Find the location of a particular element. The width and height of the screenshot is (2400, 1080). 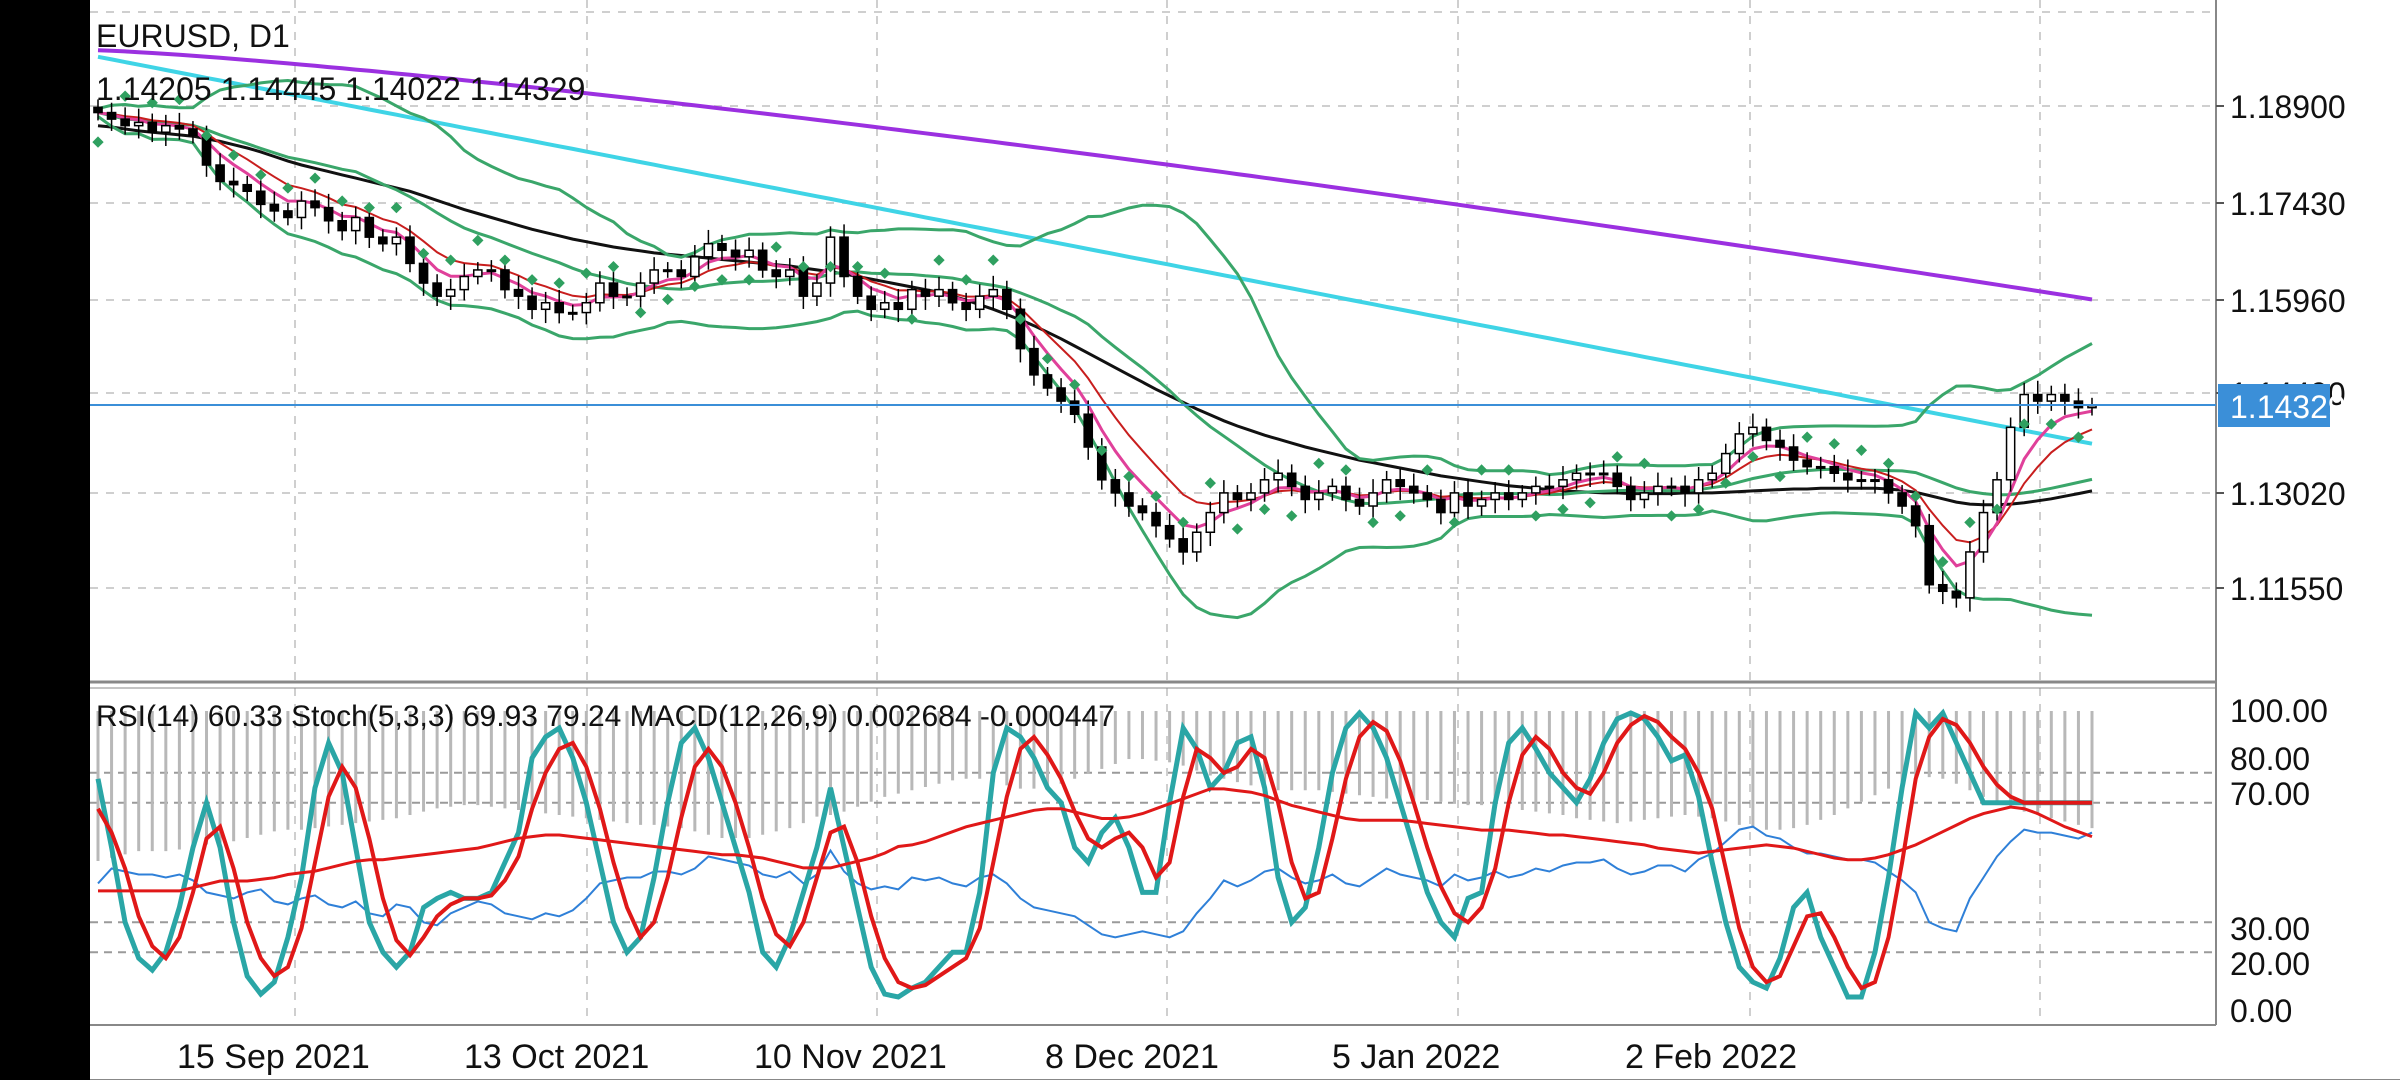

time-label: 15 Sep 2021 is located at coordinates (273, 1057).